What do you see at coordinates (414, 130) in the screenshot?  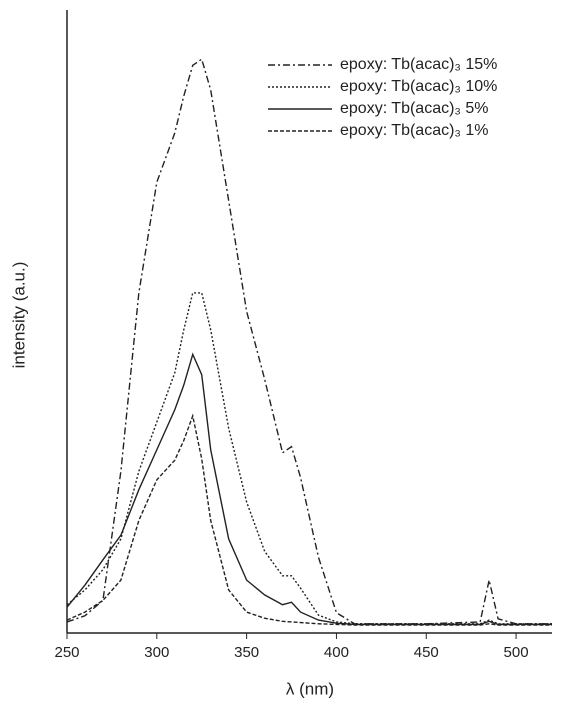 I see `legend-label: epoxy: Tb(acac)₃ 1%` at bounding box center [414, 130].